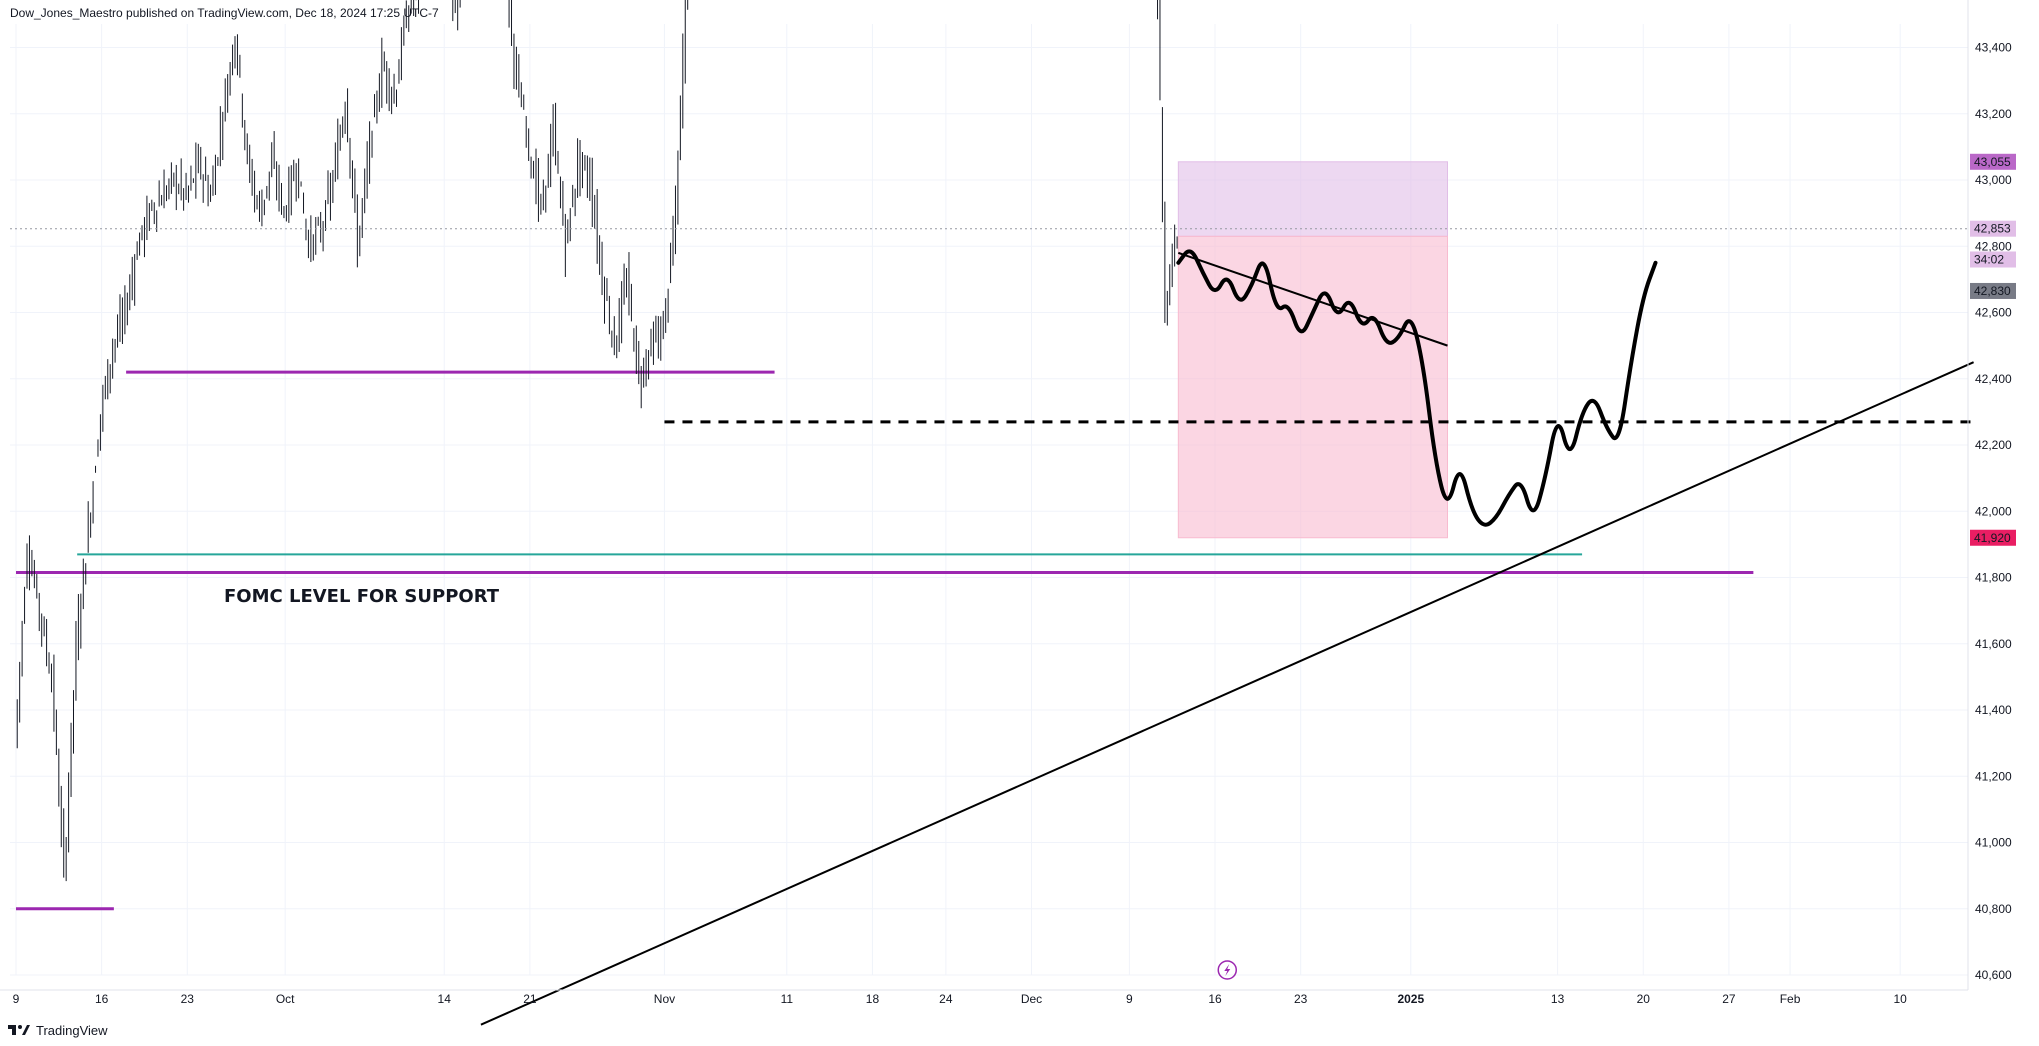 Image resolution: width=2039 pixels, height=1046 pixels. What do you see at coordinates (1901, 999) in the screenshot?
I see `time-tick-label: 10` at bounding box center [1901, 999].